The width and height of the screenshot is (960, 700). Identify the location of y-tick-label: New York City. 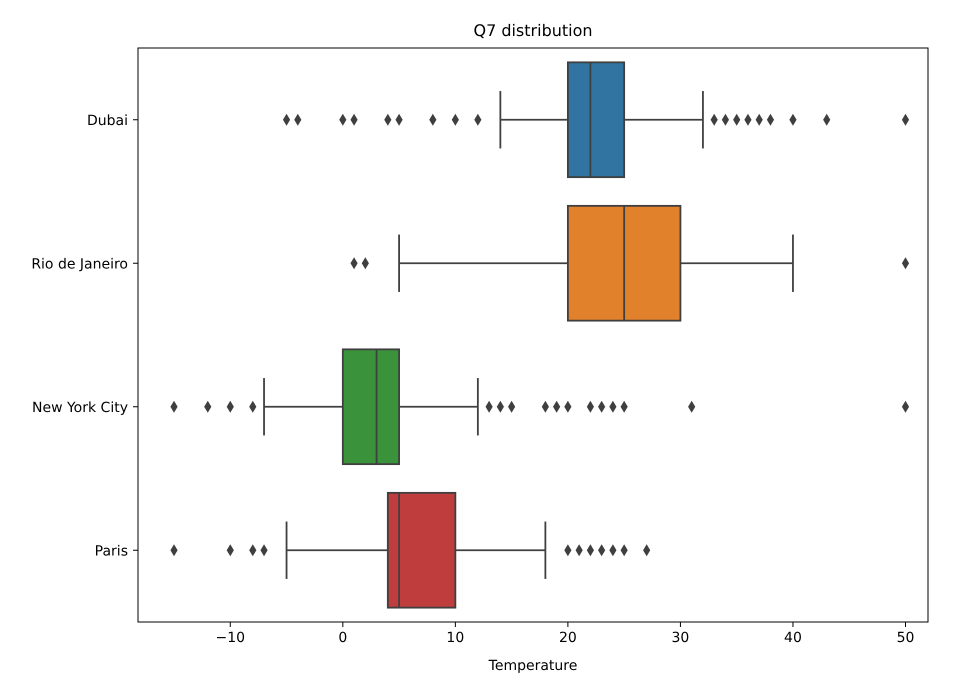
(80, 408).